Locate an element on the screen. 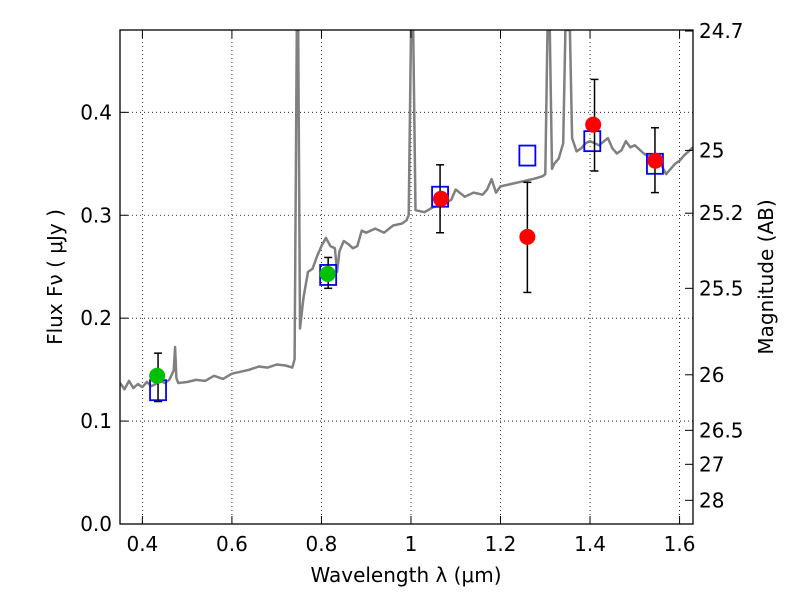 This screenshot has width=800, height=600. y-tick-label: 0.4 is located at coordinates (96, 112).